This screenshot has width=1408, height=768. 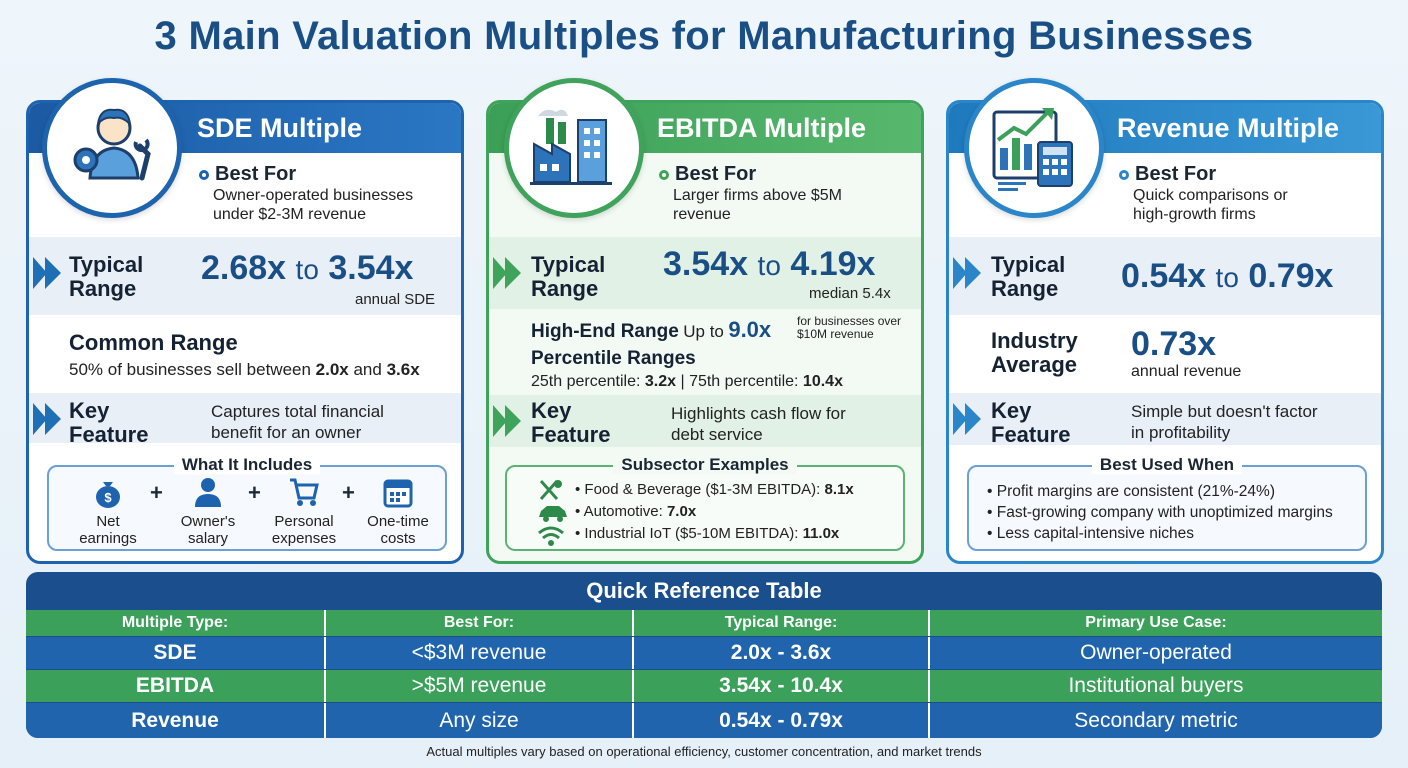 What do you see at coordinates (289, 214) in the screenshot?
I see `sde-best-for-line2: under $2-3M revenue` at bounding box center [289, 214].